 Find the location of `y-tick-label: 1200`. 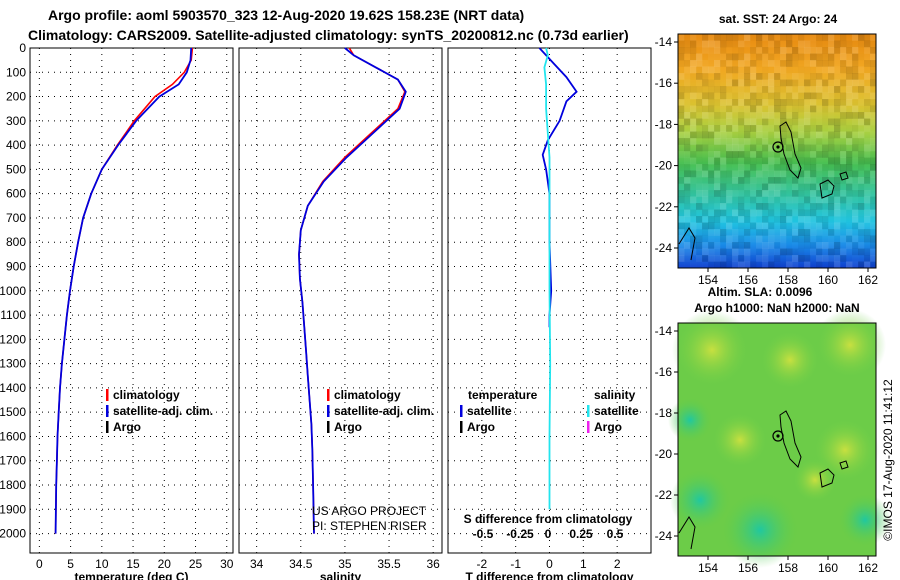

y-tick-label: 1200 is located at coordinates (13, 339).